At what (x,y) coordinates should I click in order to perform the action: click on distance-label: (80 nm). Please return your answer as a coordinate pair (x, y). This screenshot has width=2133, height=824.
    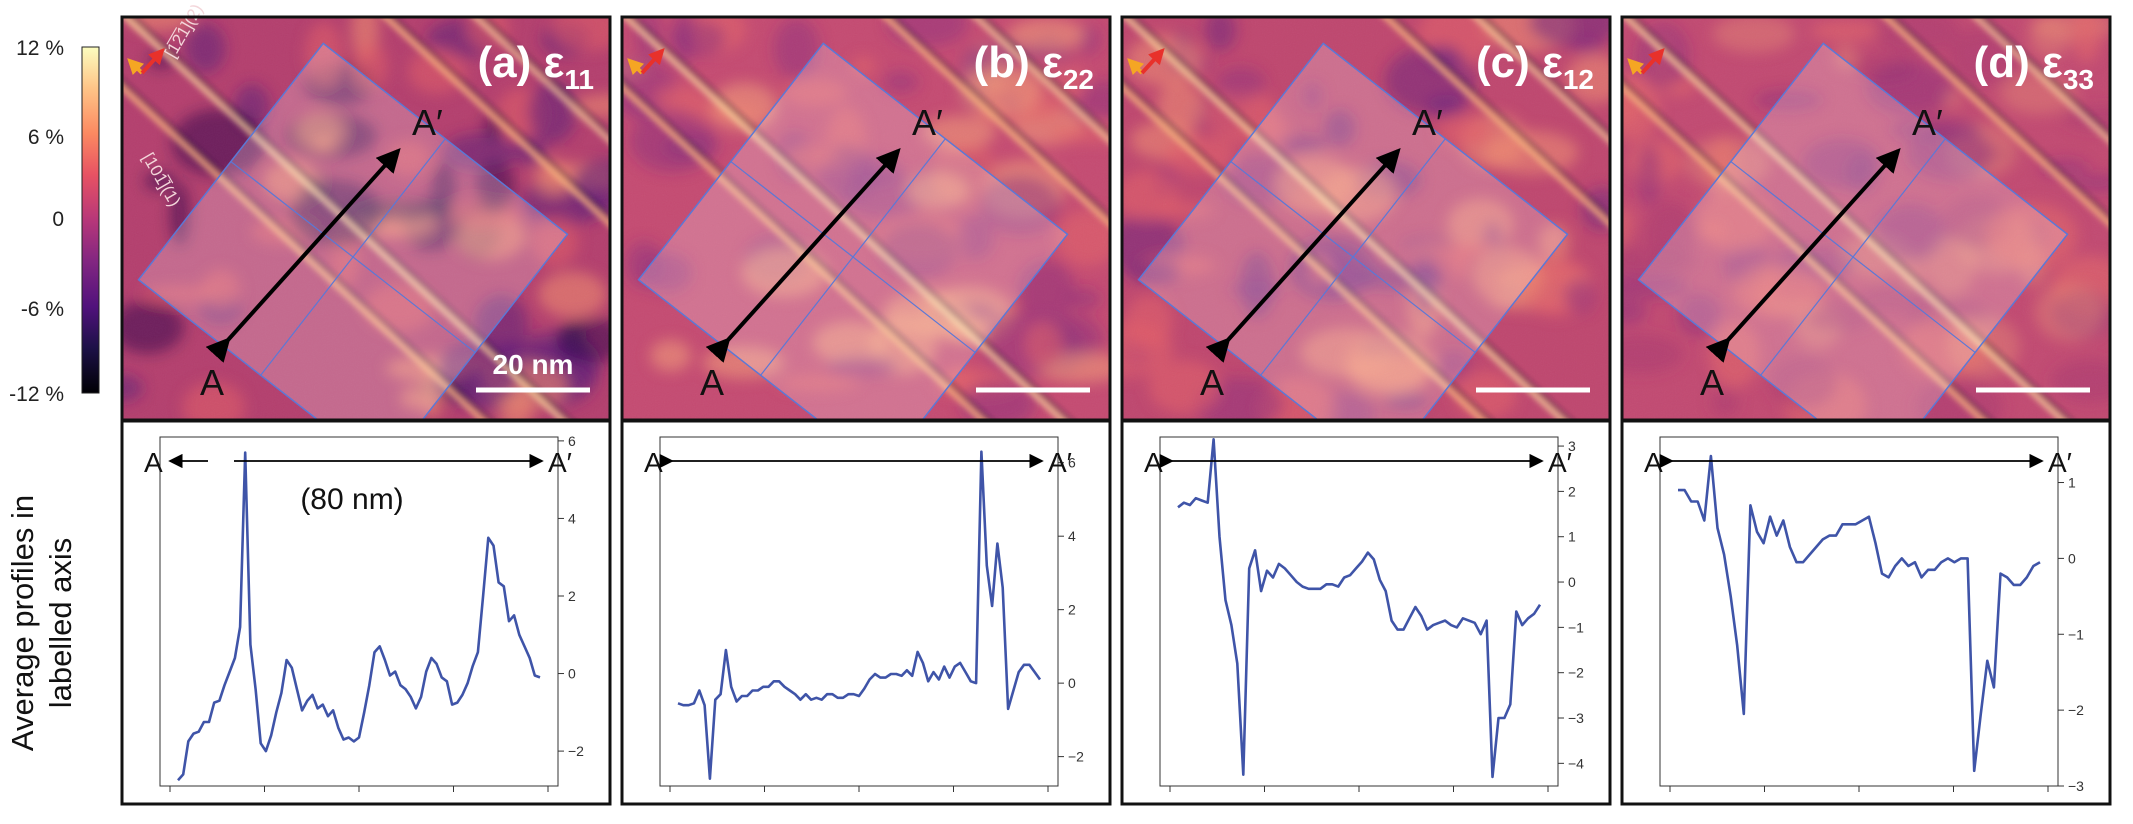
    Looking at the image, I should click on (351, 499).